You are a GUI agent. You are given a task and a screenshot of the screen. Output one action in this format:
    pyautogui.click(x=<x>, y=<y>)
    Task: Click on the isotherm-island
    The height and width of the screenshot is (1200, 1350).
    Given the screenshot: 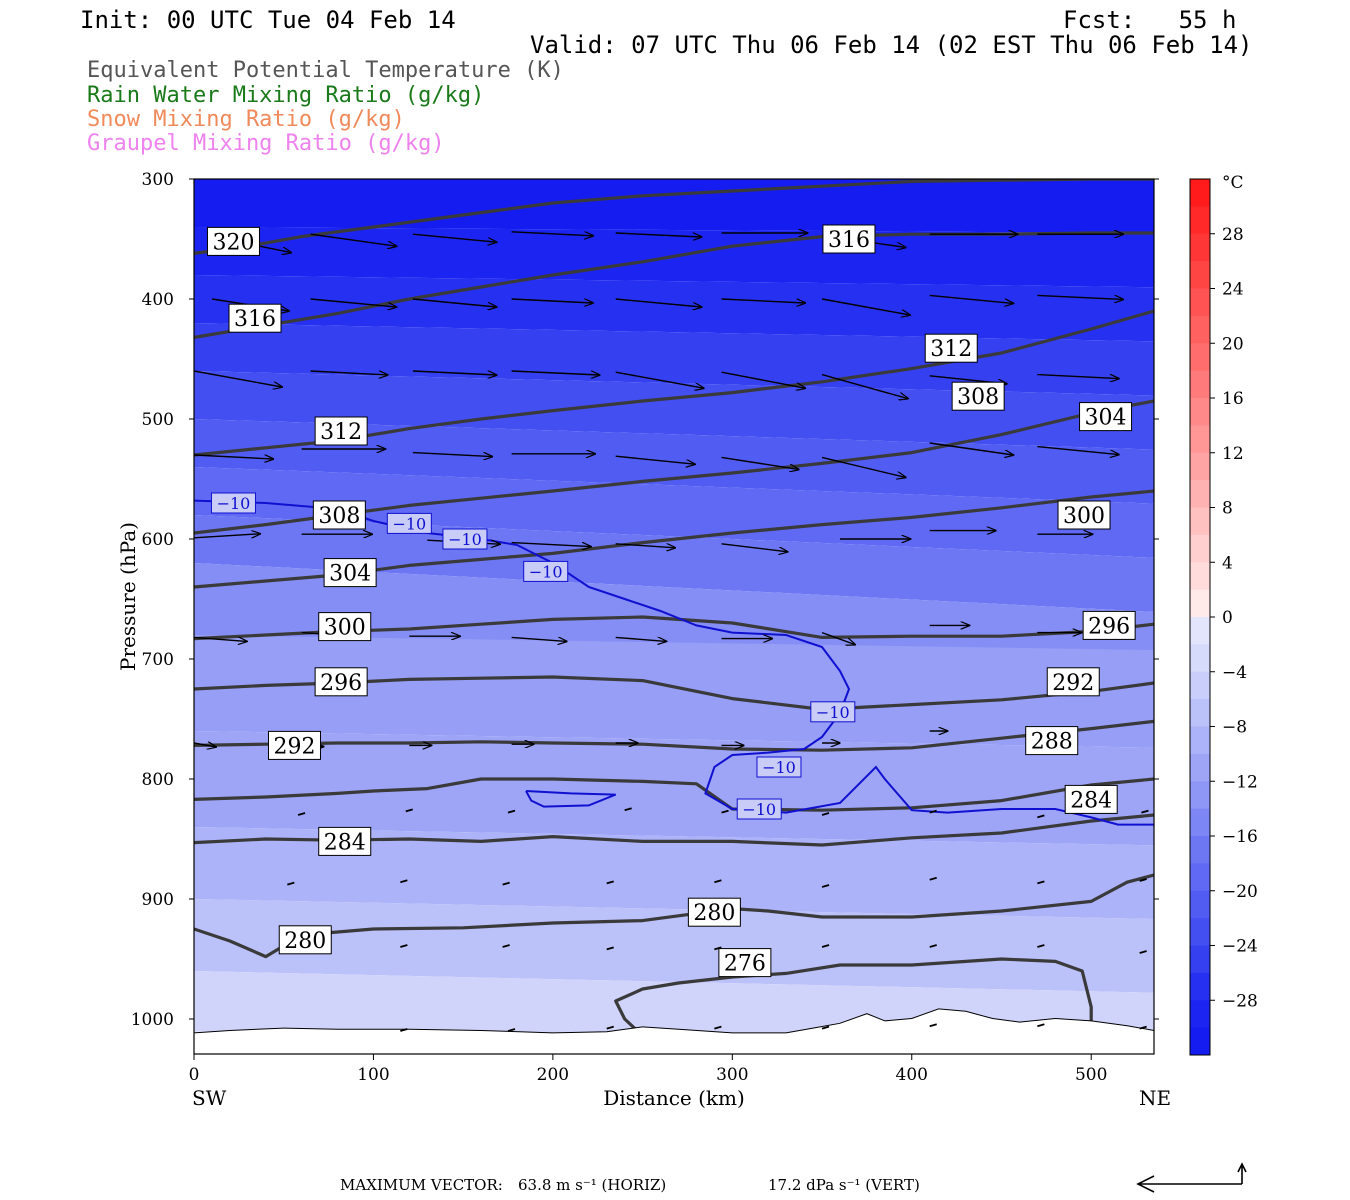 What is the action you would take?
    pyautogui.click(x=571, y=799)
    